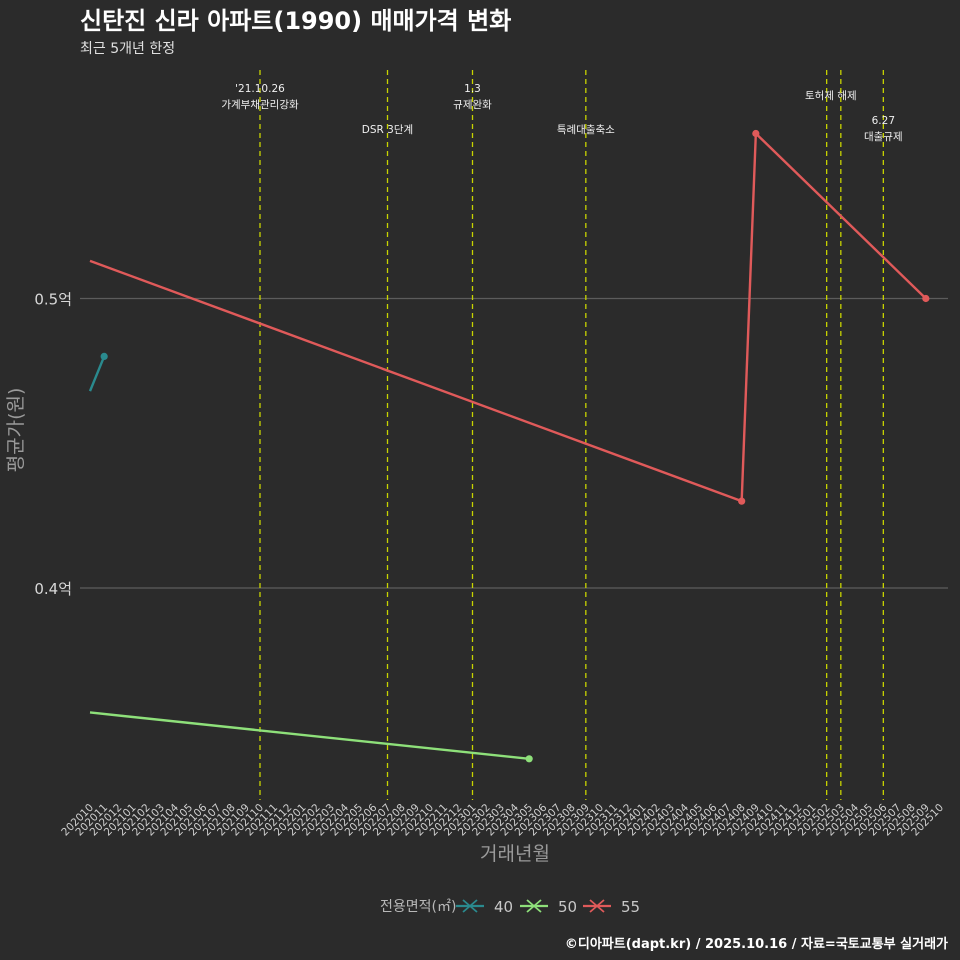 This screenshot has width=960, height=960. Describe the element at coordinates (260, 89) in the screenshot. I see `event-label: '21.10.26` at that location.